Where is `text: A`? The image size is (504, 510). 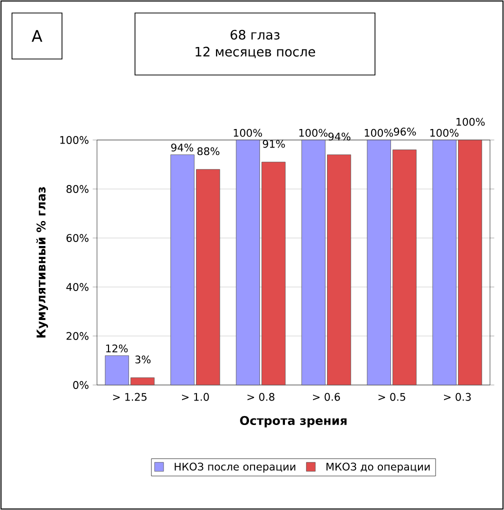
text: A is located at coordinates (37, 36).